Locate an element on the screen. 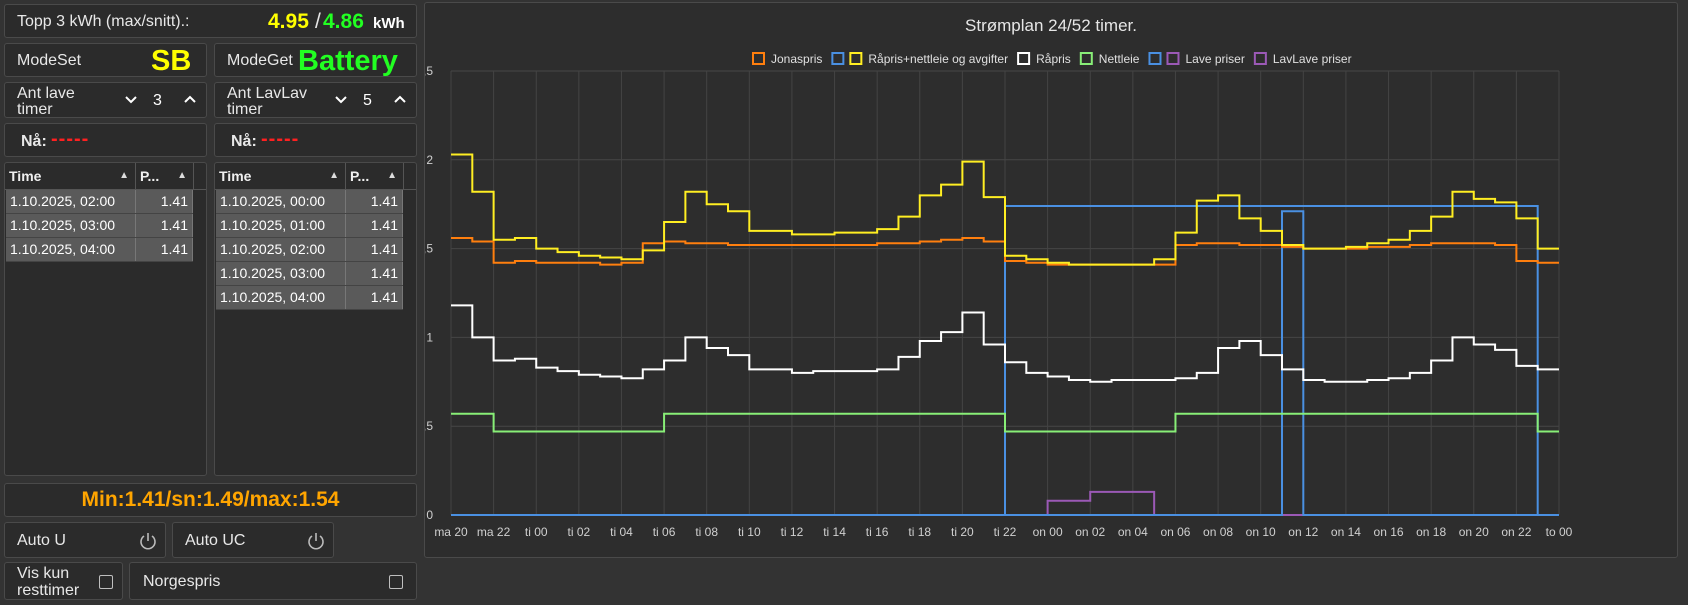  x-tick-label: ti 12 is located at coordinates (792, 532).